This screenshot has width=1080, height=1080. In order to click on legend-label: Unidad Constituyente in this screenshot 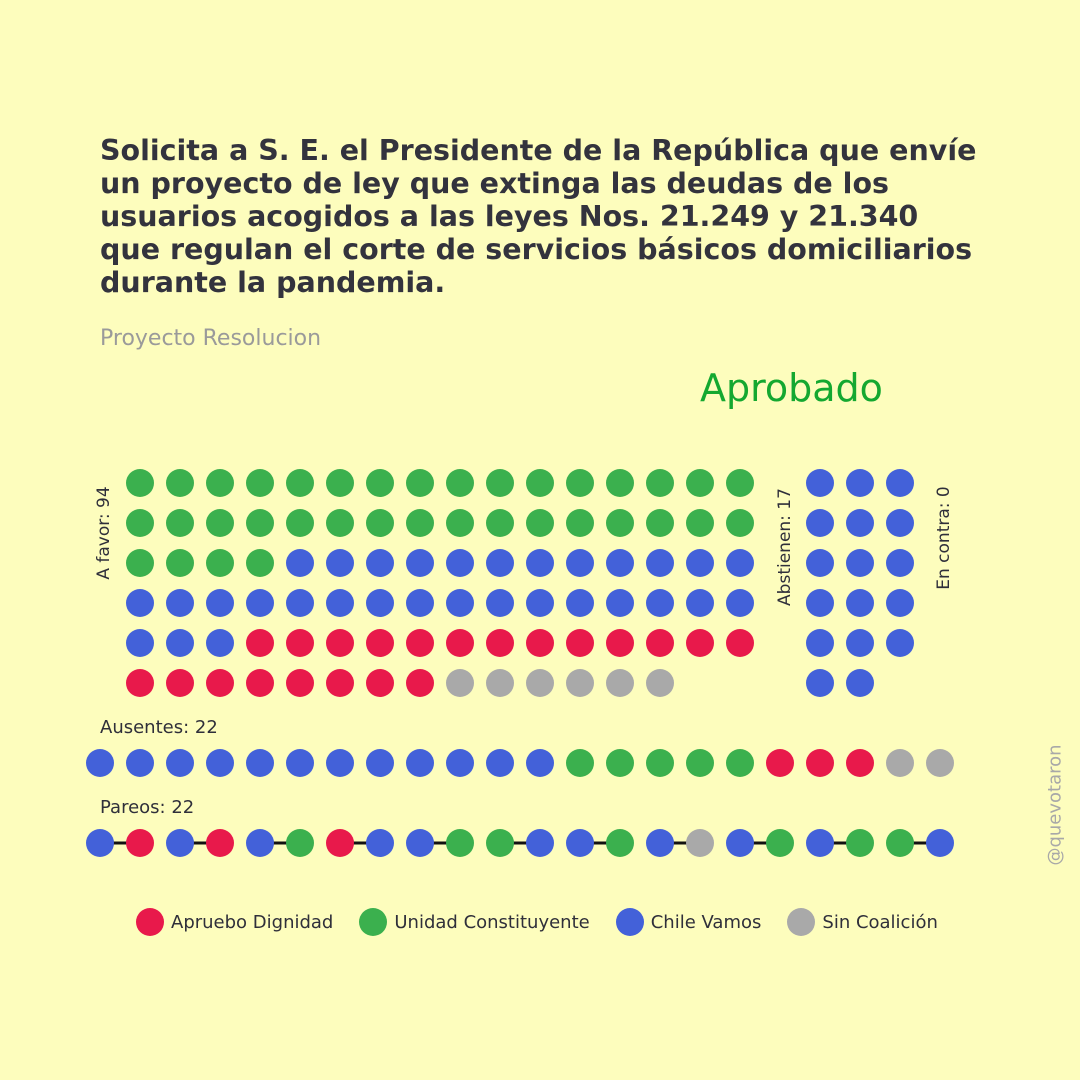, I will do `click(492, 922)`.